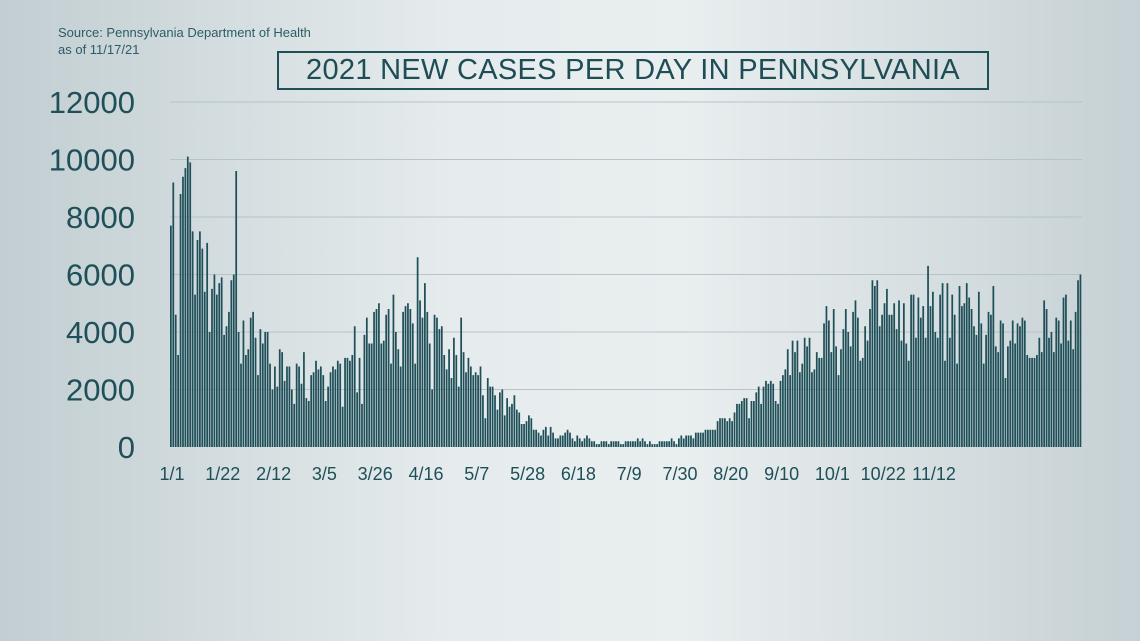 The height and width of the screenshot is (641, 1140). What do you see at coordinates (679, 474) in the screenshot?
I see `x-tick-label: 7/30` at bounding box center [679, 474].